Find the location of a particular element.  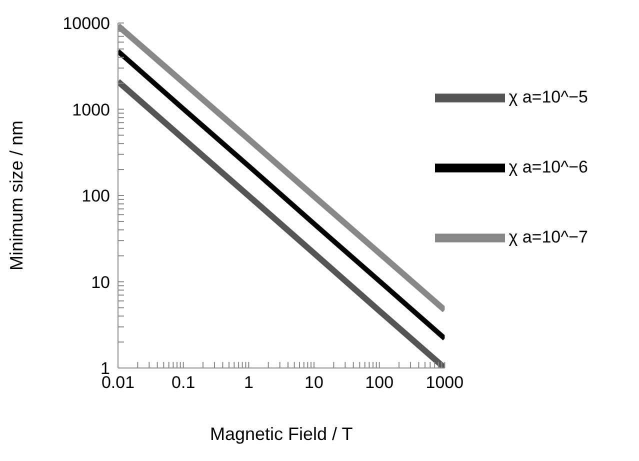

x-tick-label: 1 is located at coordinates (249, 382).